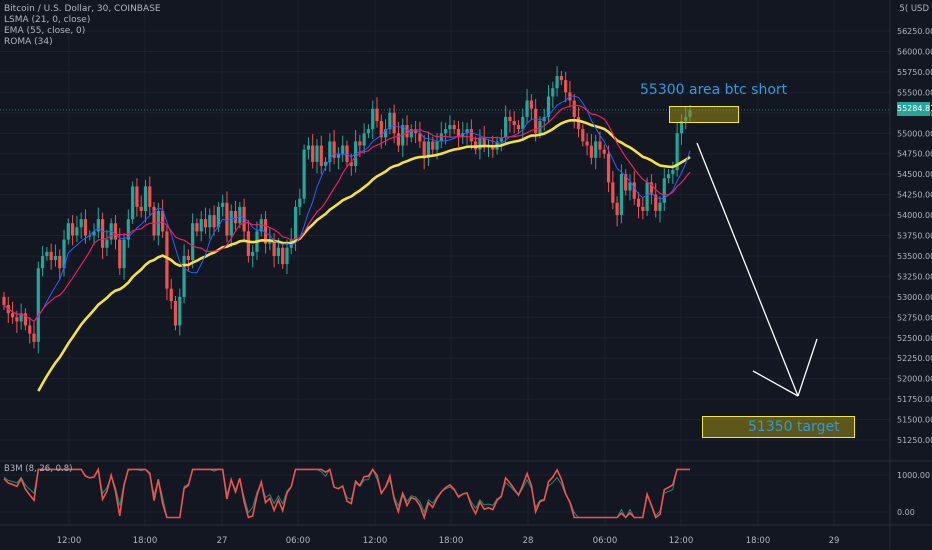 This screenshot has width=932, height=550. What do you see at coordinates (914, 195) in the screenshot?
I see `y-tick-label: 54250.00` at bounding box center [914, 195].